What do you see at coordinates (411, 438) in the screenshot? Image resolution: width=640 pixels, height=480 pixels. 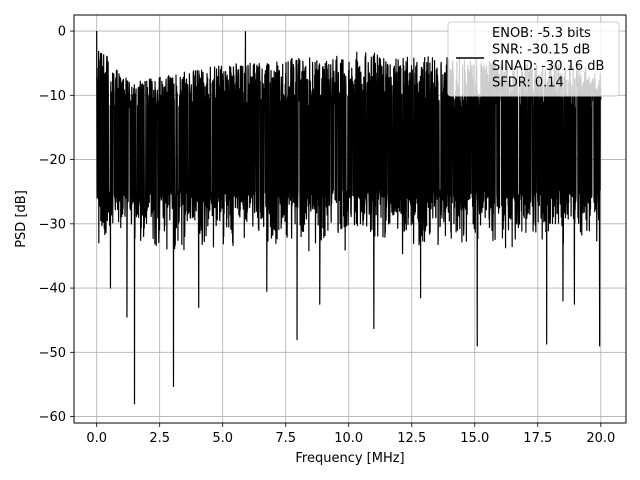 I see `x-tick-label: 12.5` at bounding box center [411, 438].